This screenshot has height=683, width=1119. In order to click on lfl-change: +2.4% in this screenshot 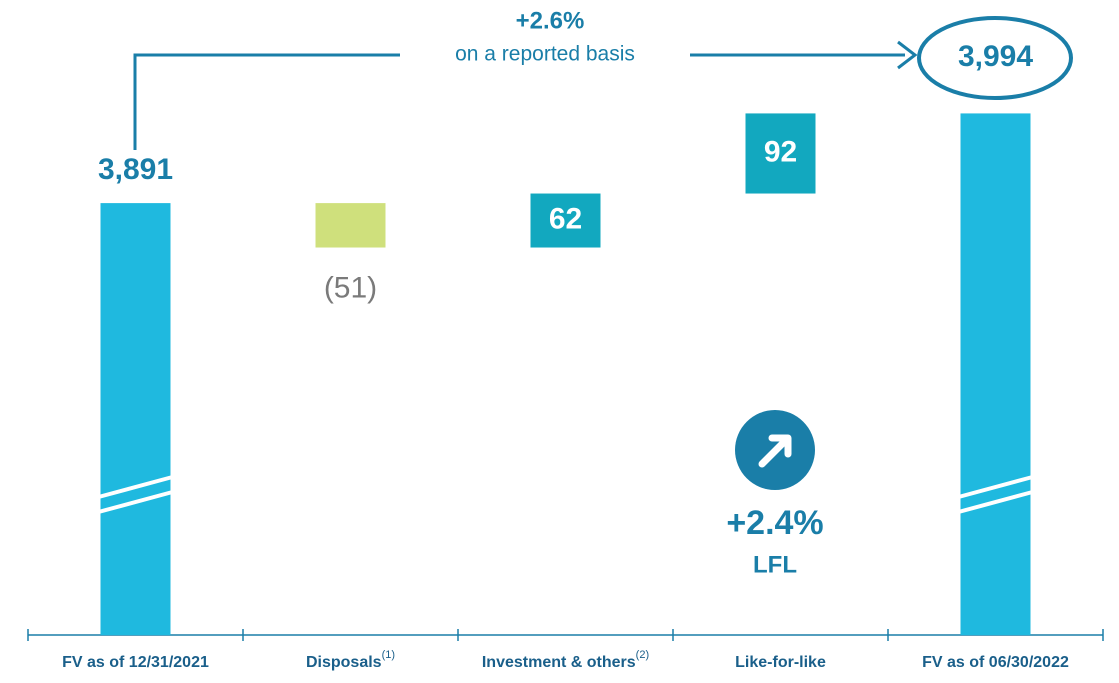, I will do `click(774, 523)`.